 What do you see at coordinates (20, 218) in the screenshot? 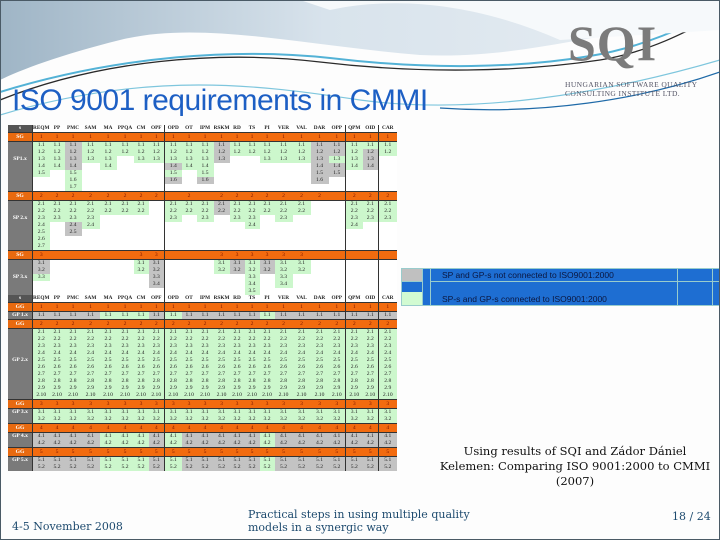
I see `row-label: SP 2.x` at bounding box center [20, 218].